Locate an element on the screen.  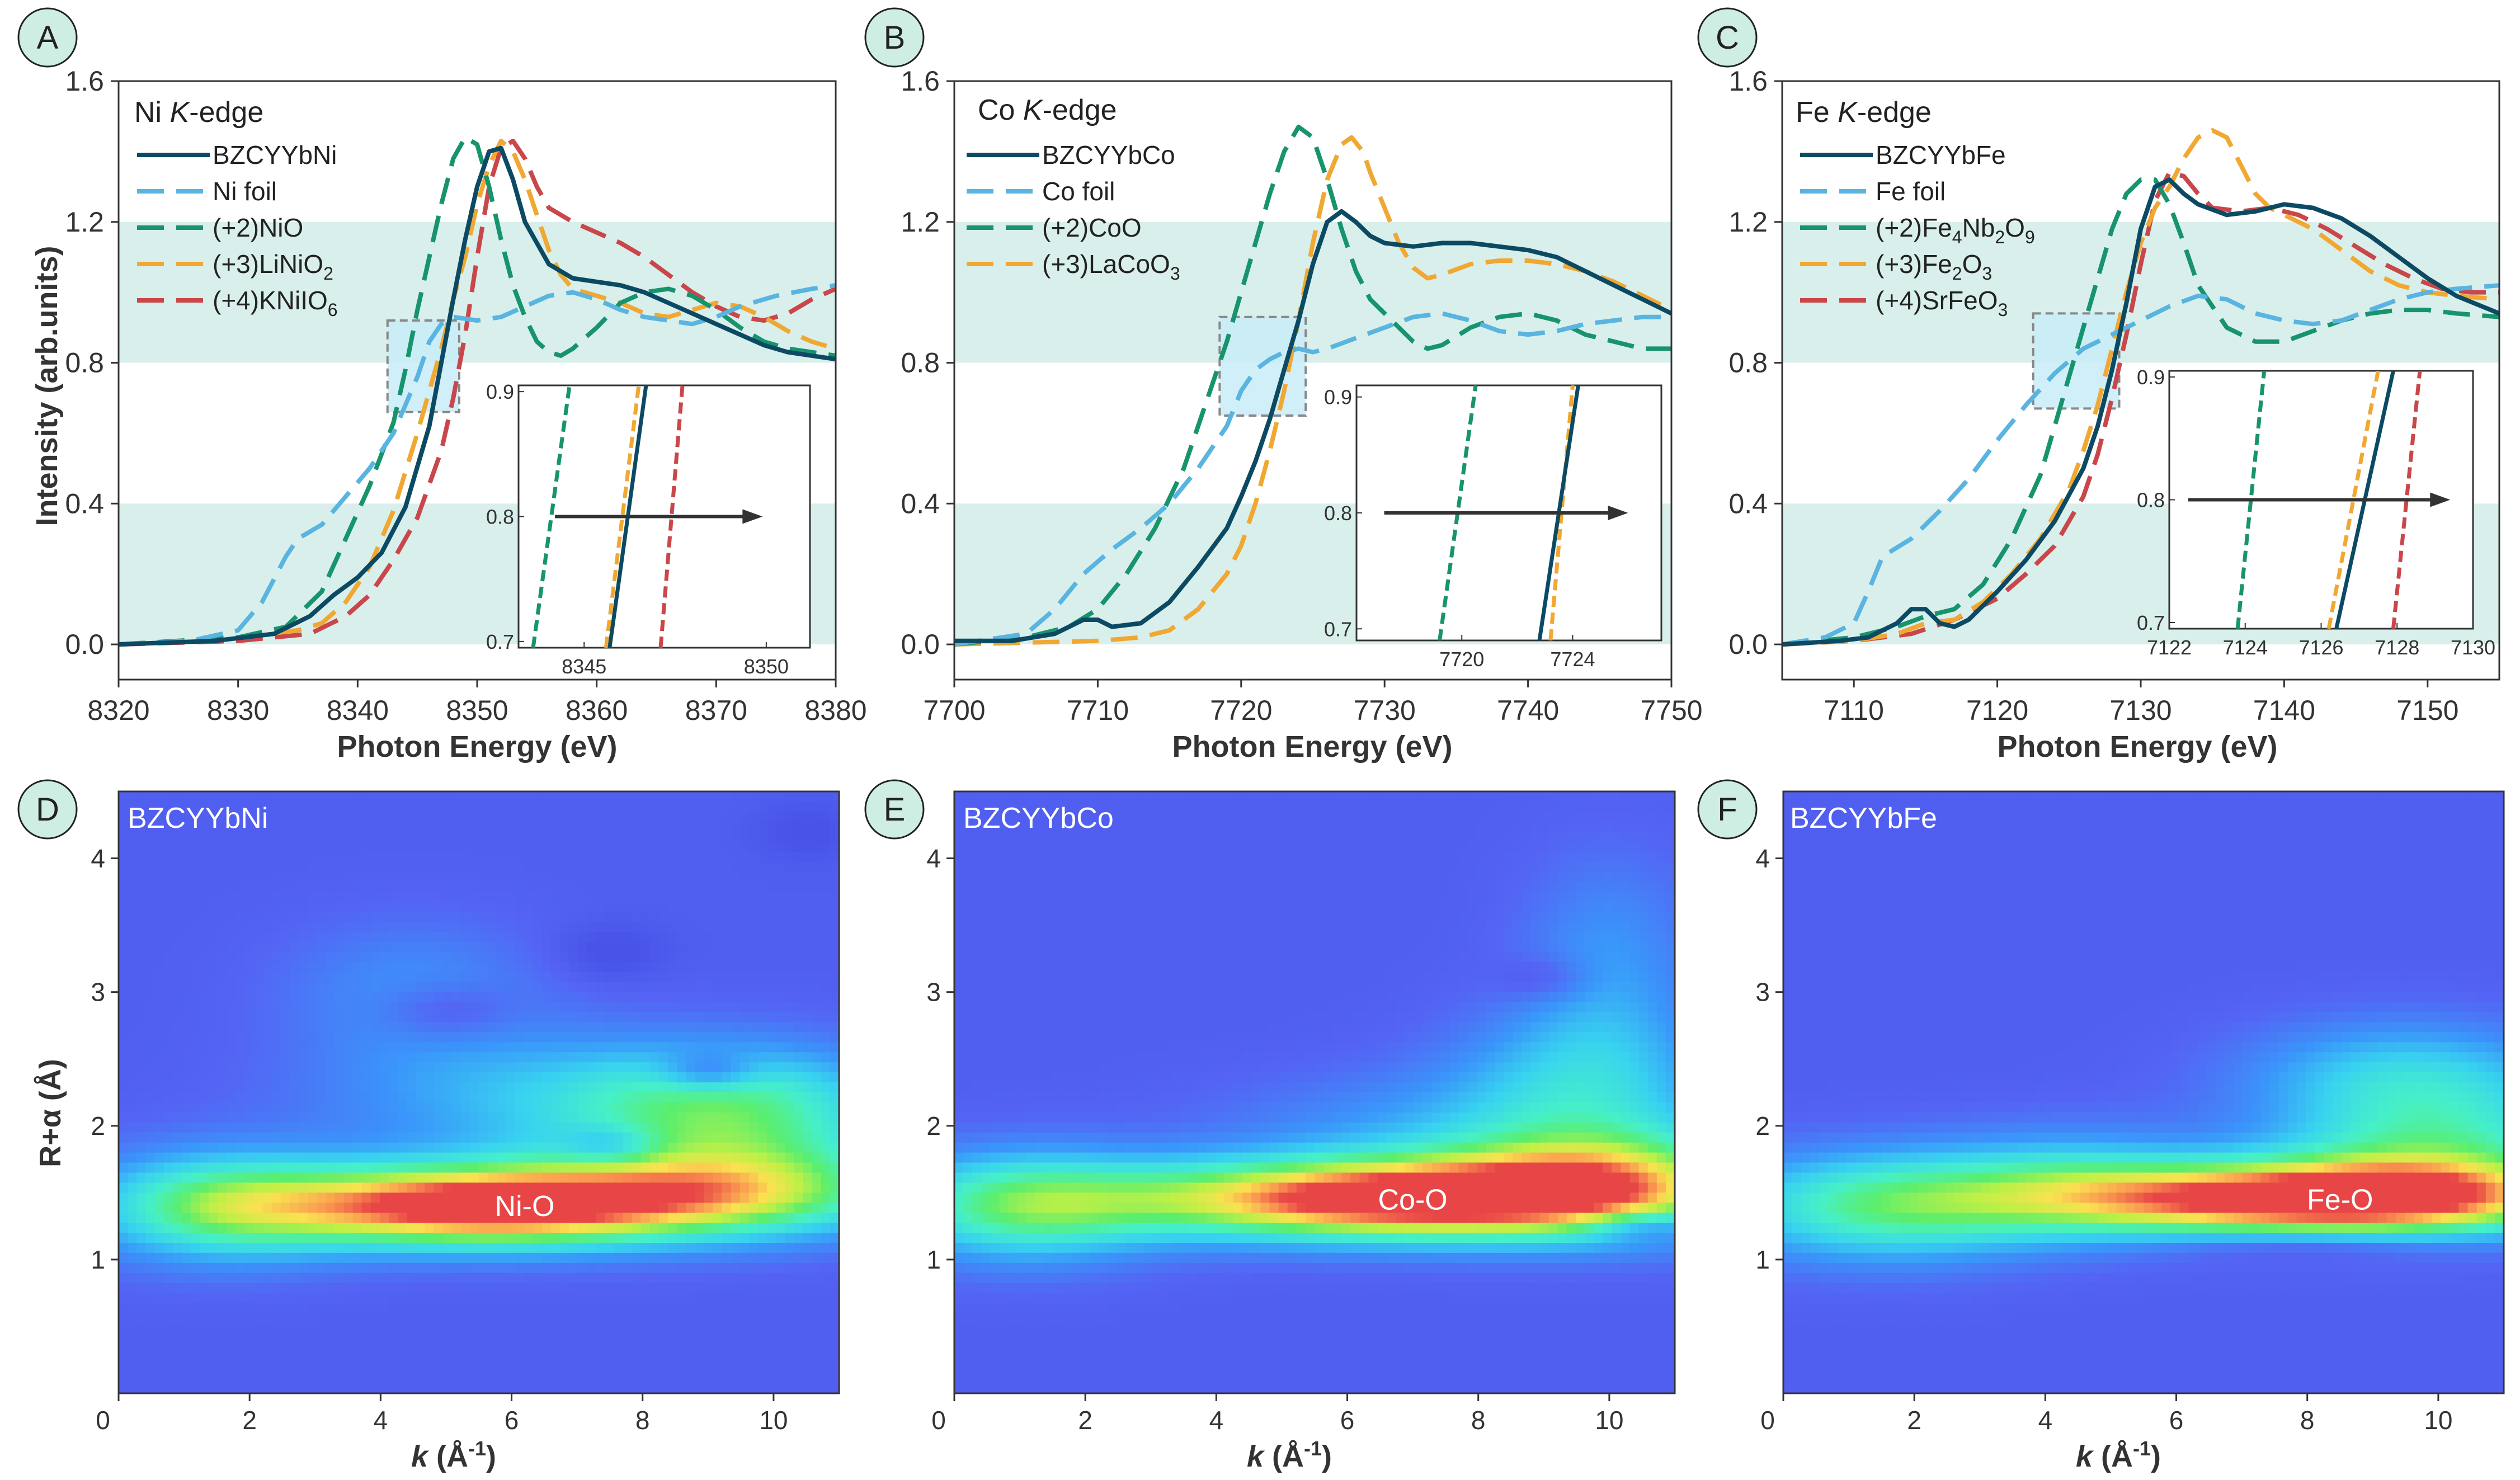
y-axis: 0.00.40.81.21.6 is located at coordinates (92, 363).